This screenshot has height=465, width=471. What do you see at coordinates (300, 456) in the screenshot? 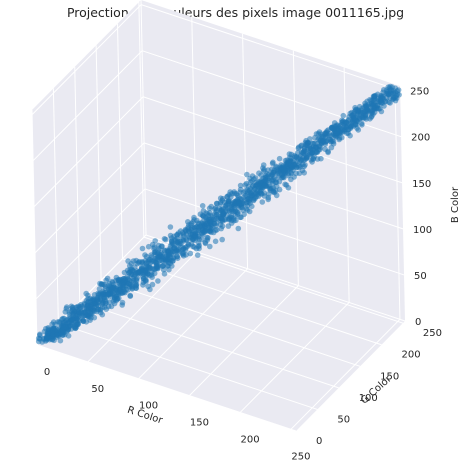
I see `x-tick-label: 250` at bounding box center [300, 456].